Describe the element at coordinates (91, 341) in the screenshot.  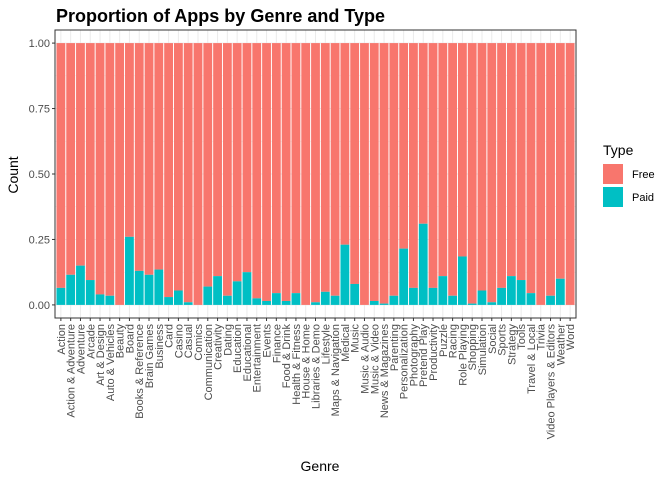
I see `x-tick-label: Arcade` at that location.